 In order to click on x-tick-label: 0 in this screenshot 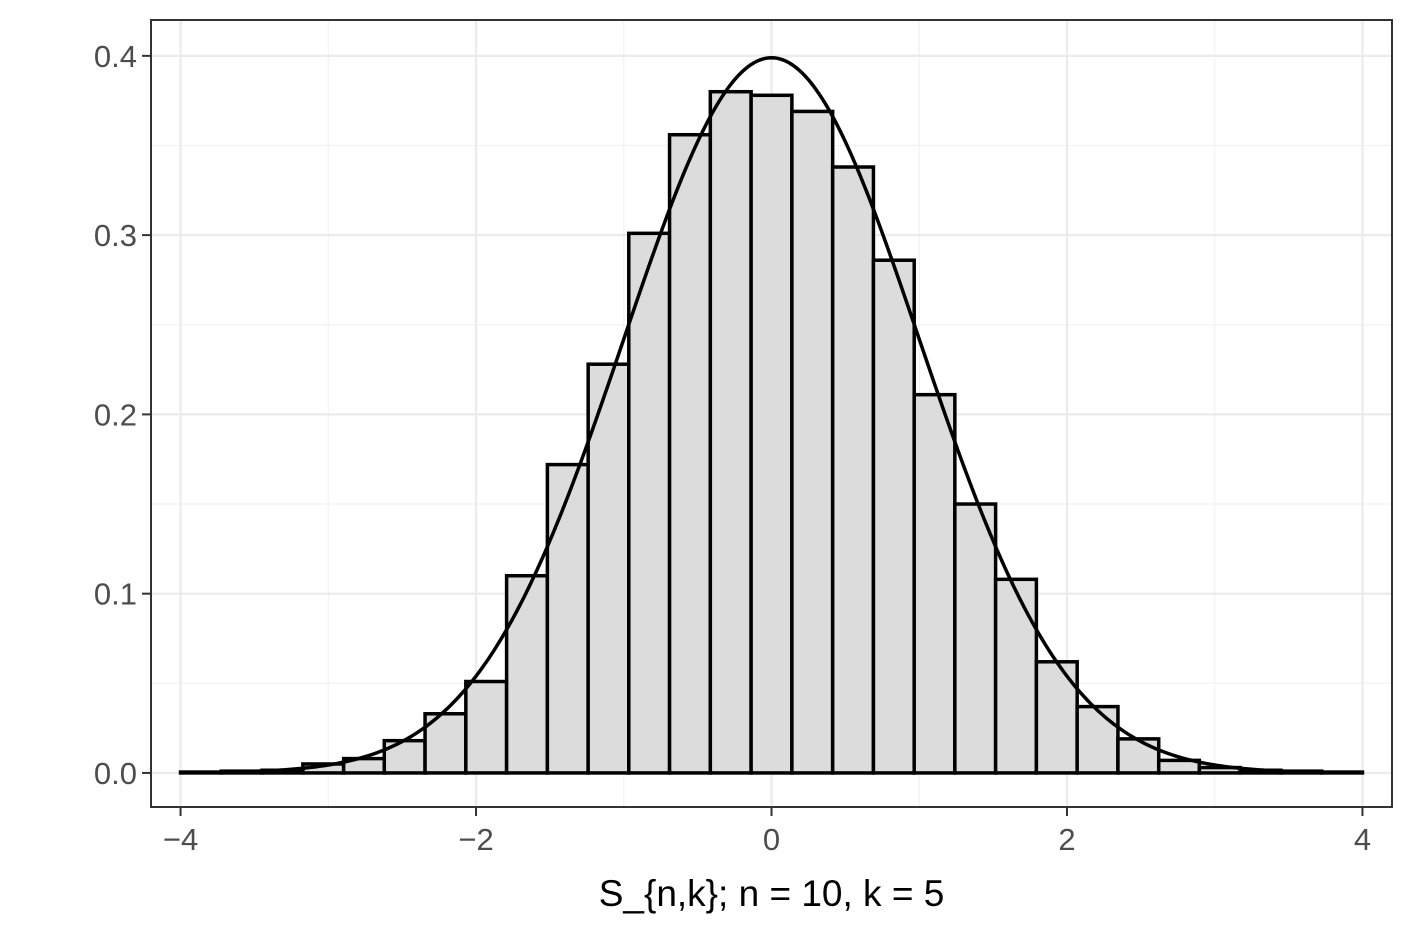, I will do `click(771, 839)`.